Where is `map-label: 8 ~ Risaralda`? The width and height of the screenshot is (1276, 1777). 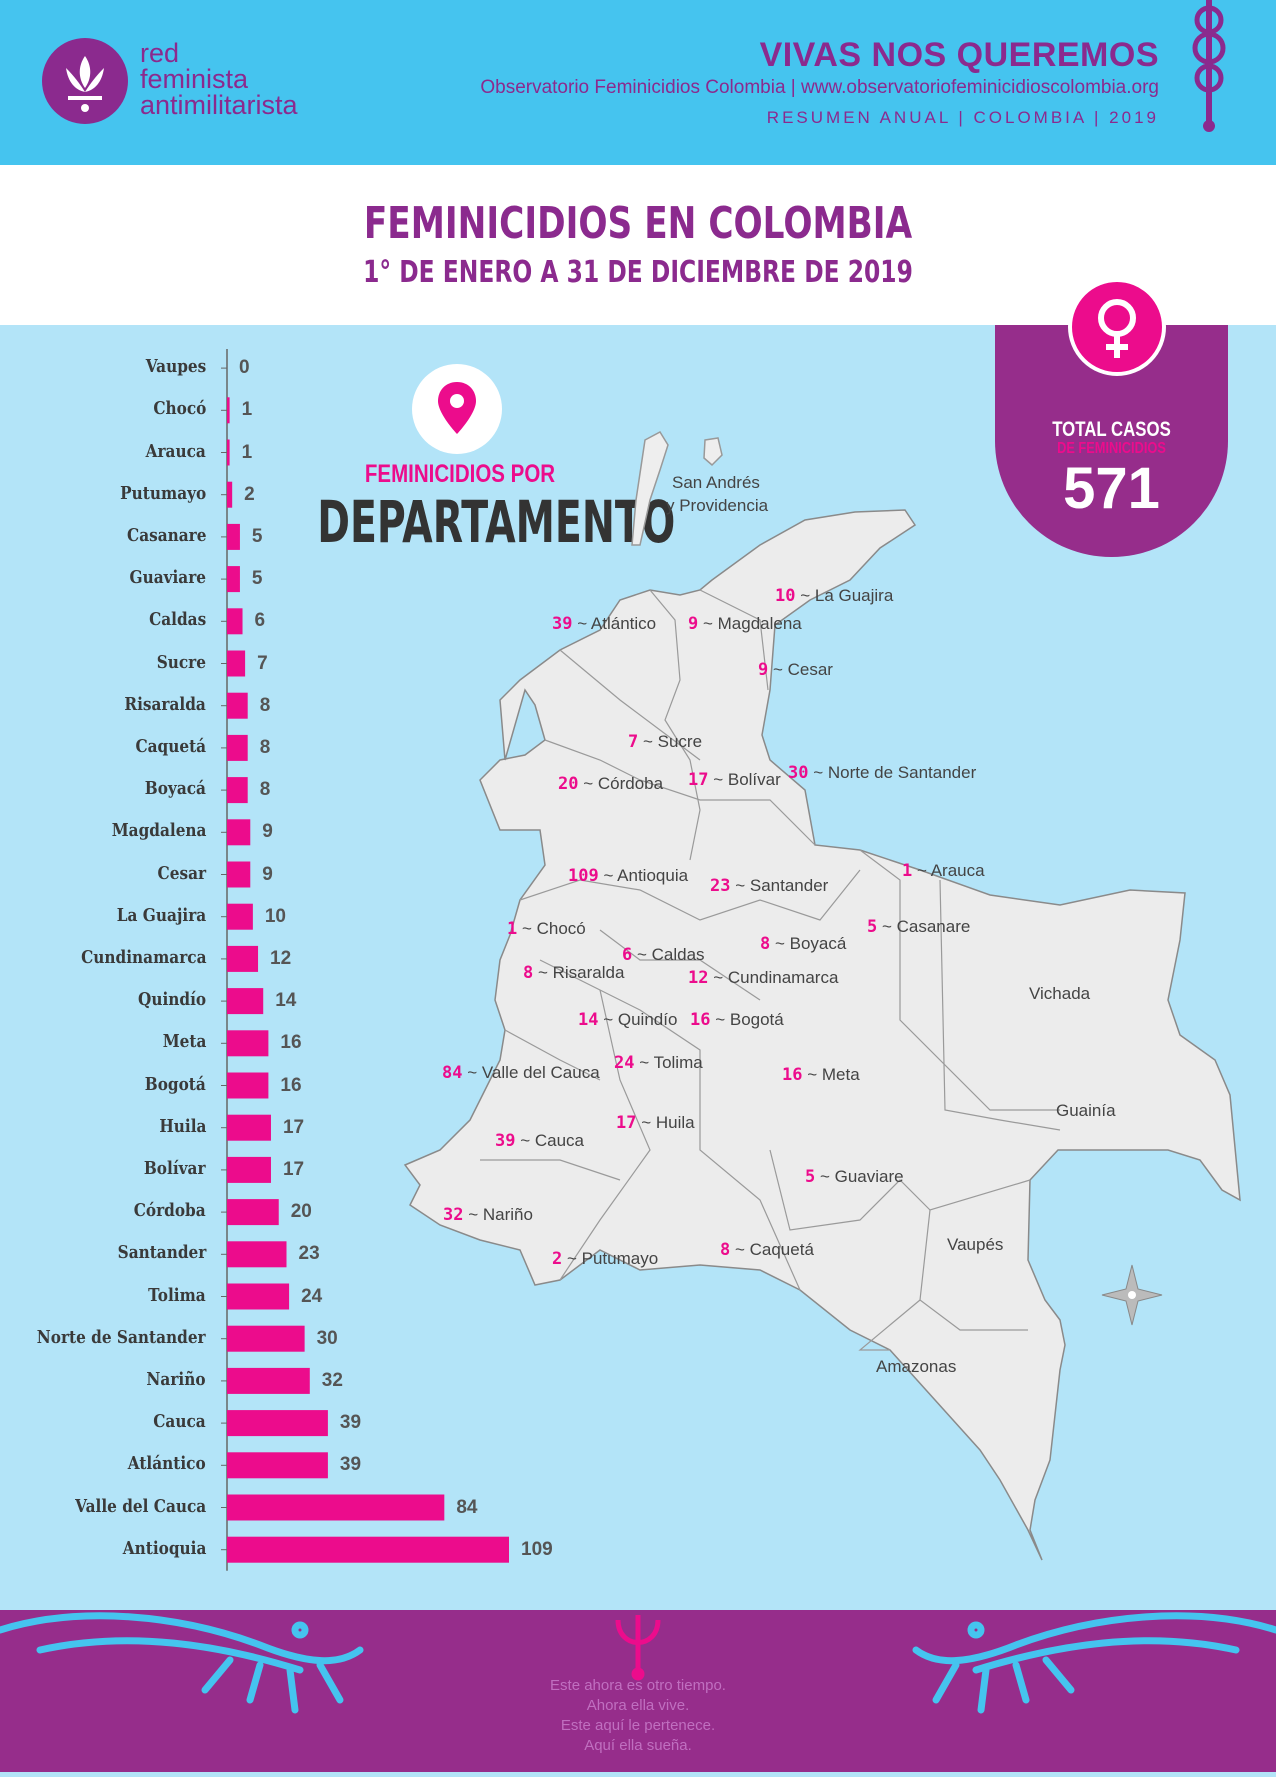 map-label: 8 ~ Risaralda is located at coordinates (574, 973).